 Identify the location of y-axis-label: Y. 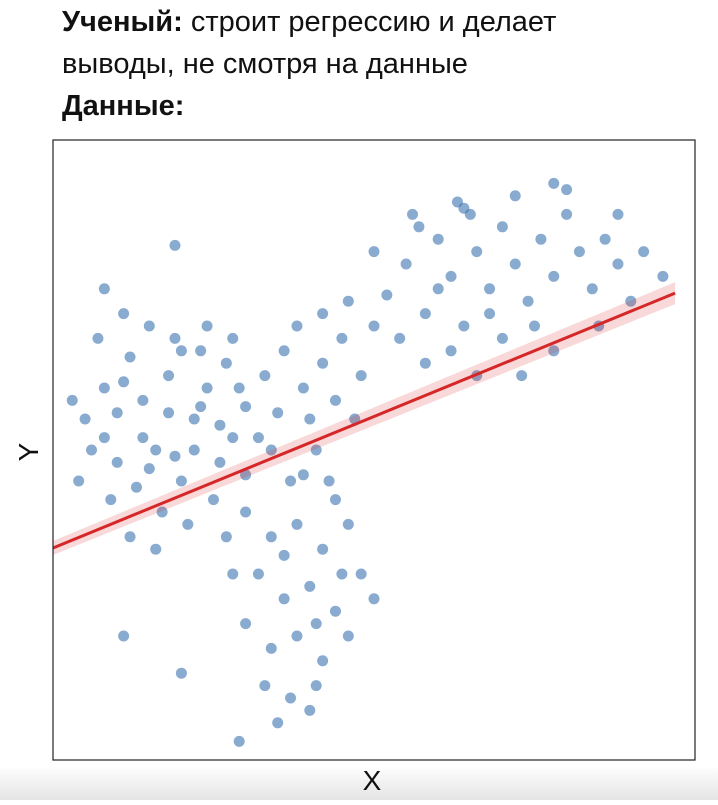
(28, 451).